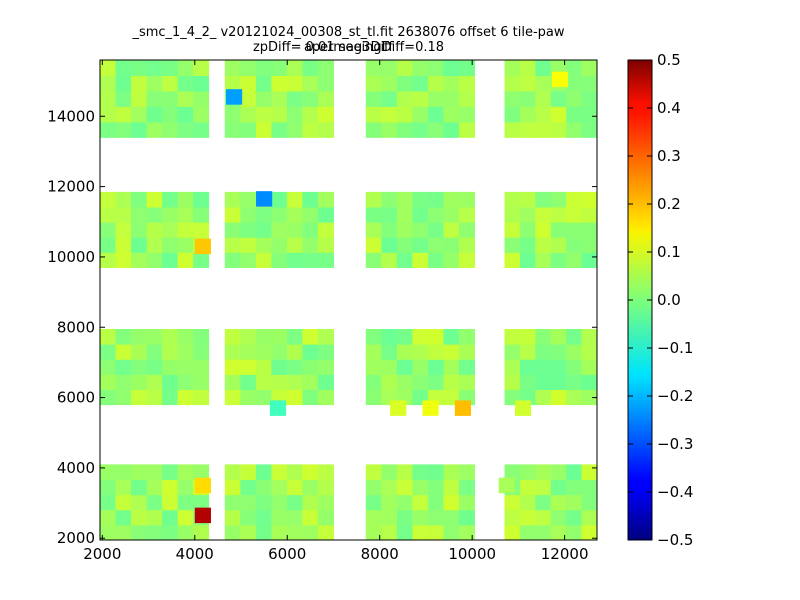 The height and width of the screenshot is (600, 800). I want to click on x-tick-label: 8000, so click(380, 554).